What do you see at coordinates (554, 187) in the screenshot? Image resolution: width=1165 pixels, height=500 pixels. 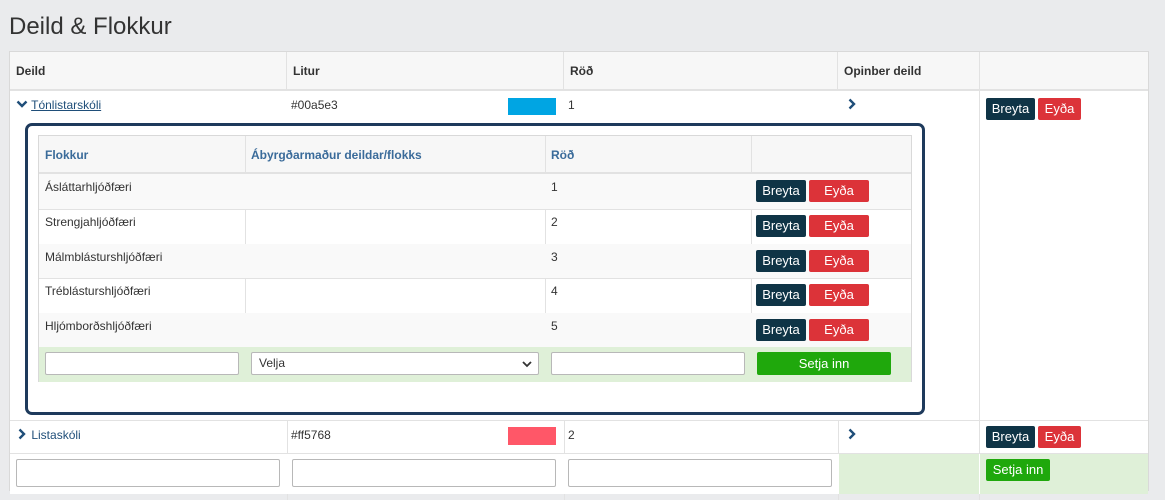 I see `category-order: 1` at bounding box center [554, 187].